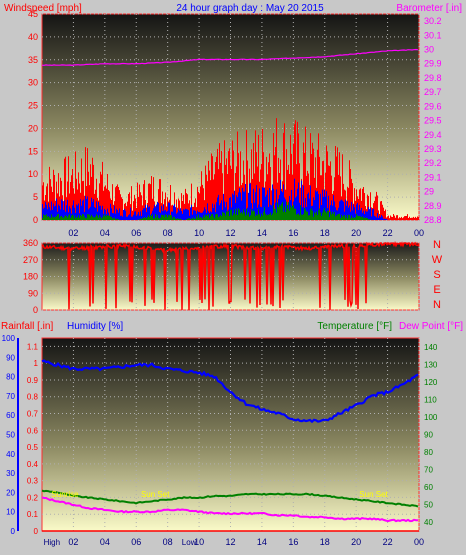 This screenshot has width=466, height=555. Describe the element at coordinates (35, 197) in the screenshot. I see `wind-tick-label: 5` at that location.